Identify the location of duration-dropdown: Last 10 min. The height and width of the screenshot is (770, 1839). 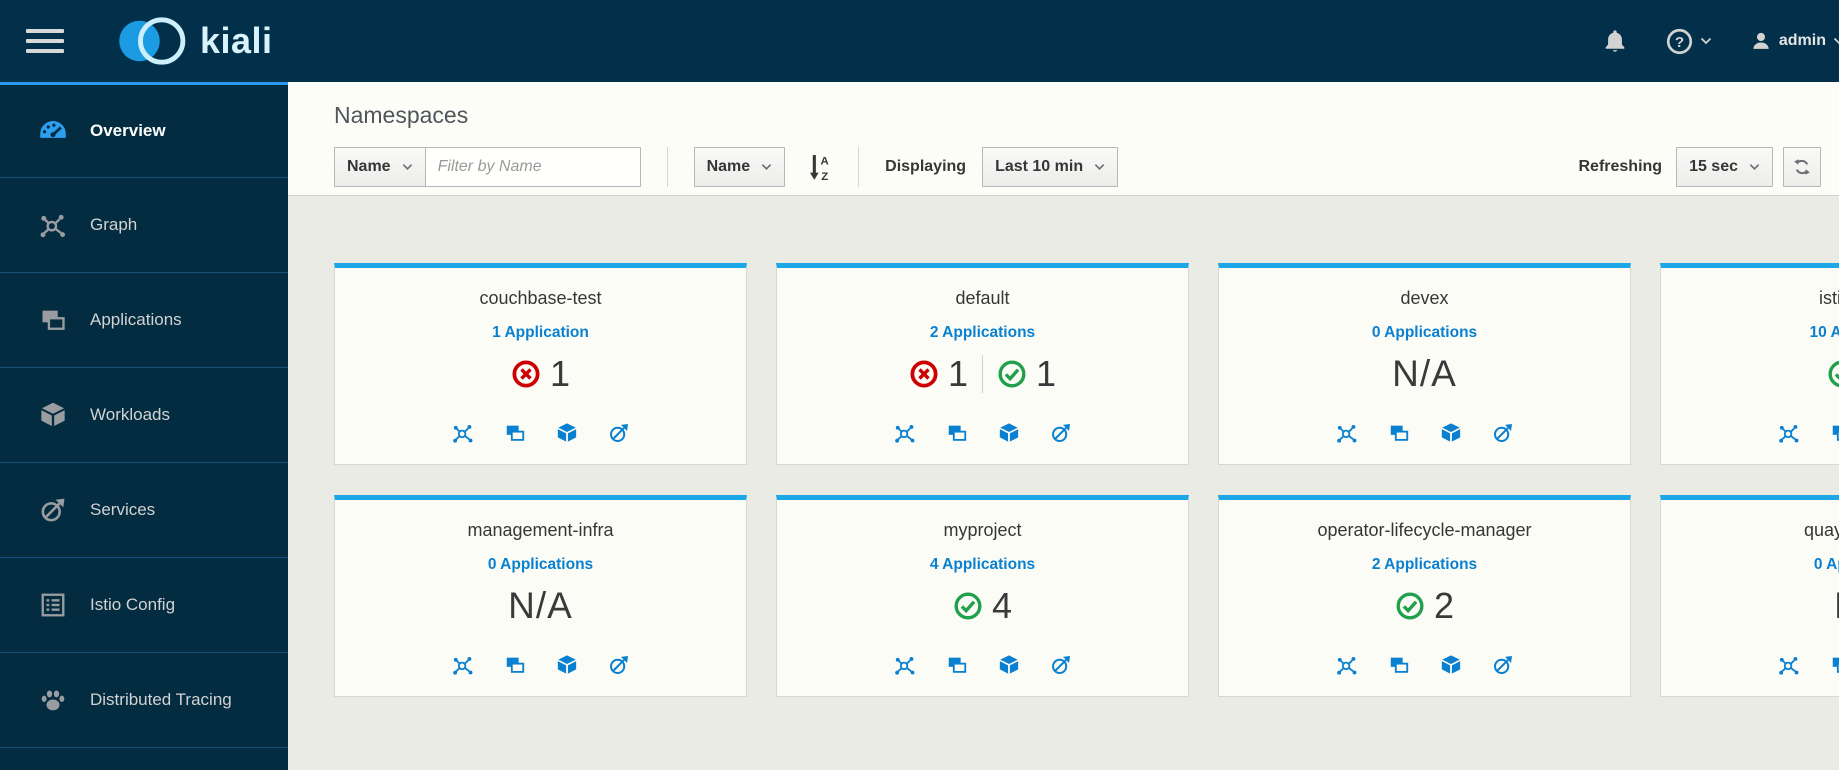
(1050, 167).